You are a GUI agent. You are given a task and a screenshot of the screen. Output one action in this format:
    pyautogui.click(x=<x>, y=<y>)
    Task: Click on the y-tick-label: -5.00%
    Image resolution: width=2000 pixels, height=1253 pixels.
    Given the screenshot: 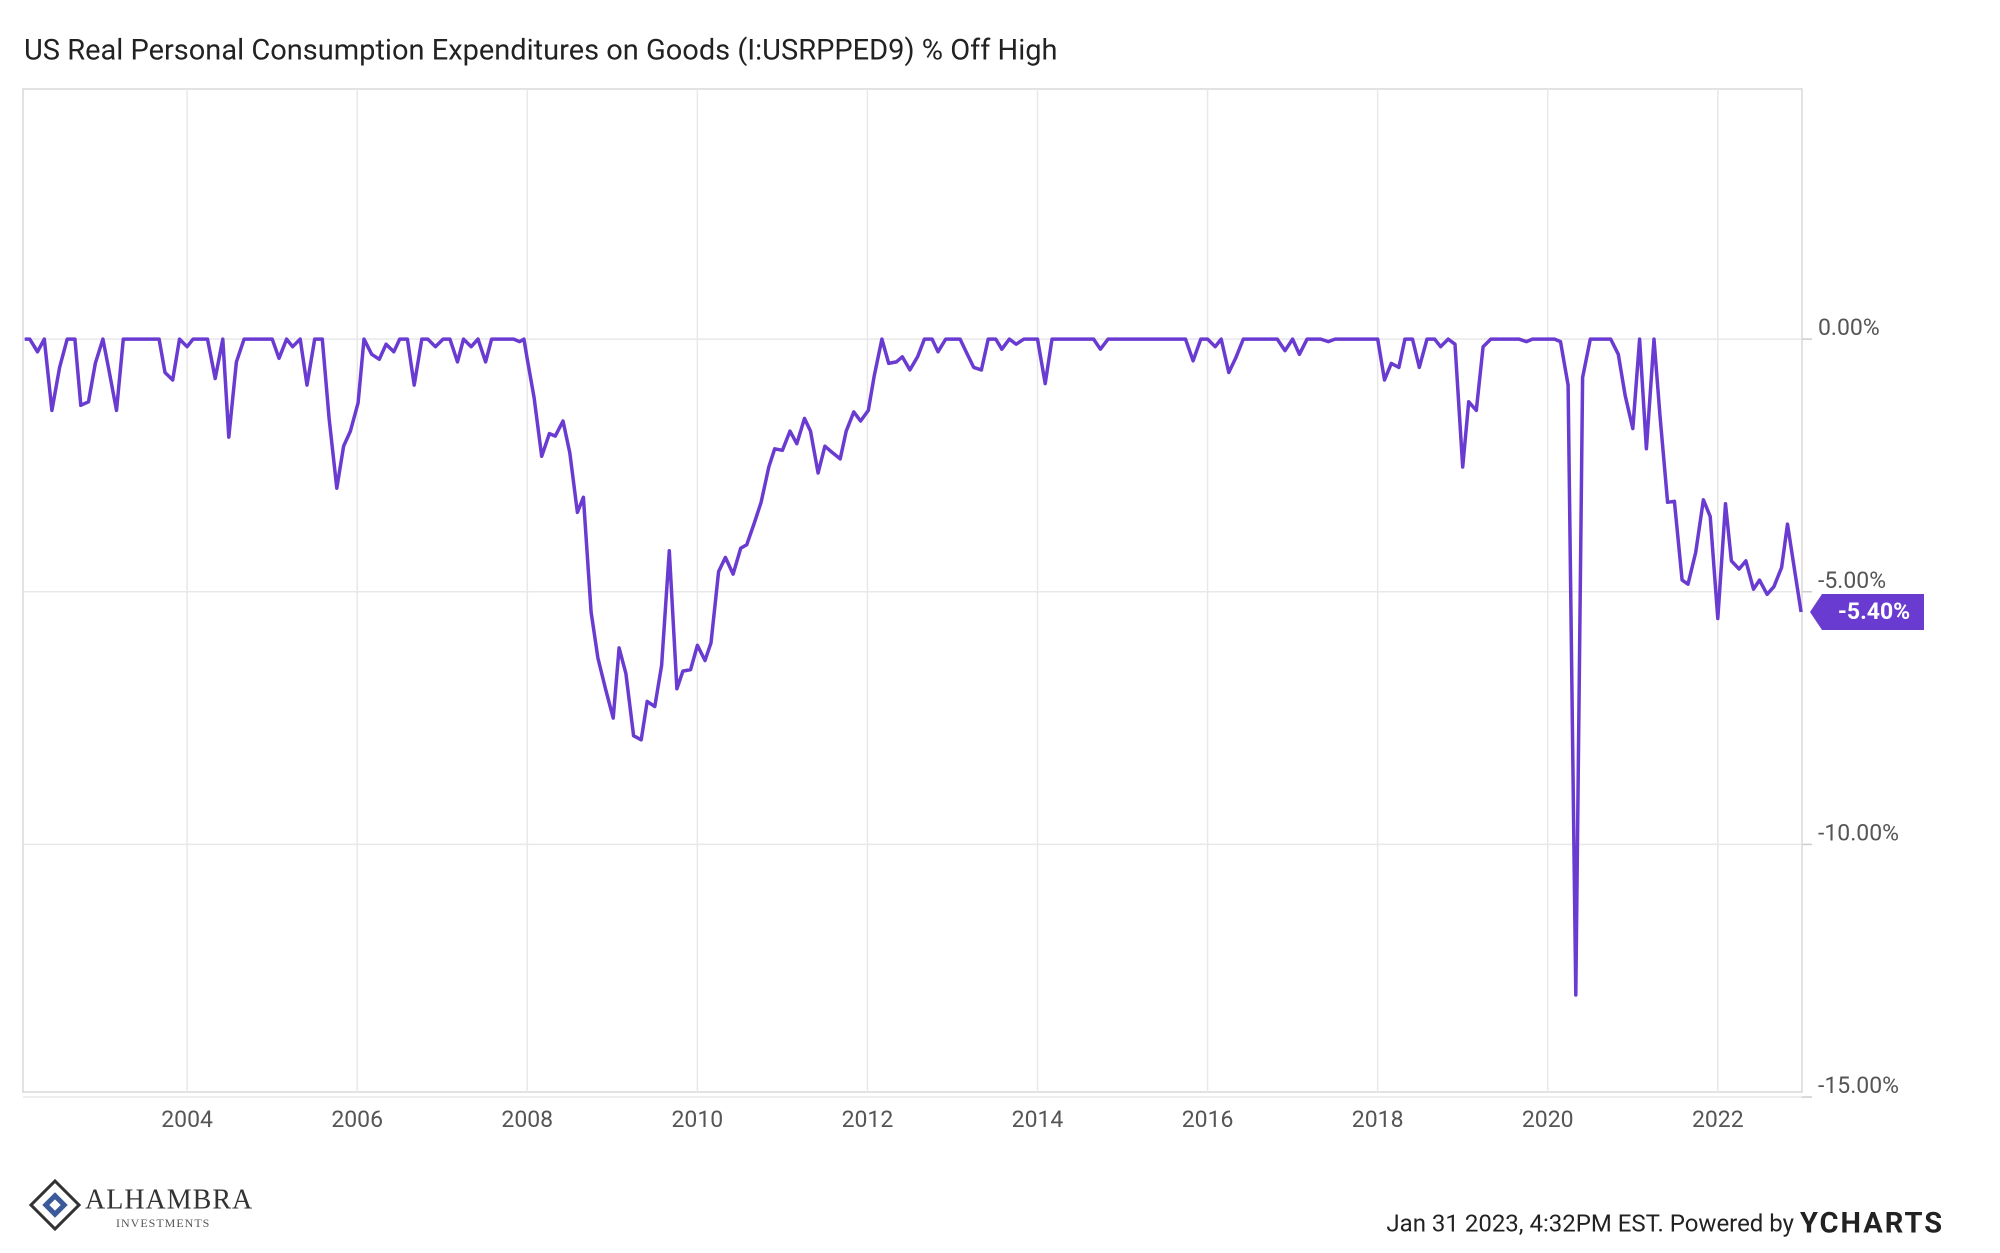 What is the action you would take?
    pyautogui.click(x=1852, y=580)
    